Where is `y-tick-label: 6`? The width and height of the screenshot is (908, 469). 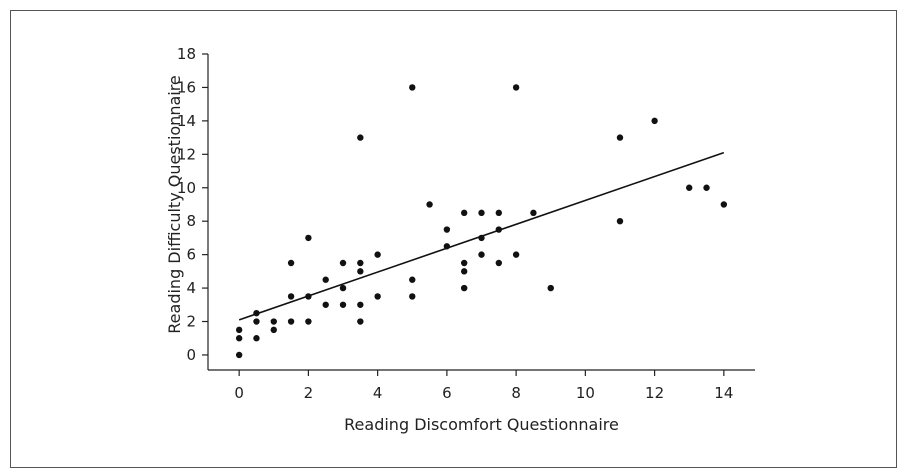 y-tick-label: 6 is located at coordinates (191, 255).